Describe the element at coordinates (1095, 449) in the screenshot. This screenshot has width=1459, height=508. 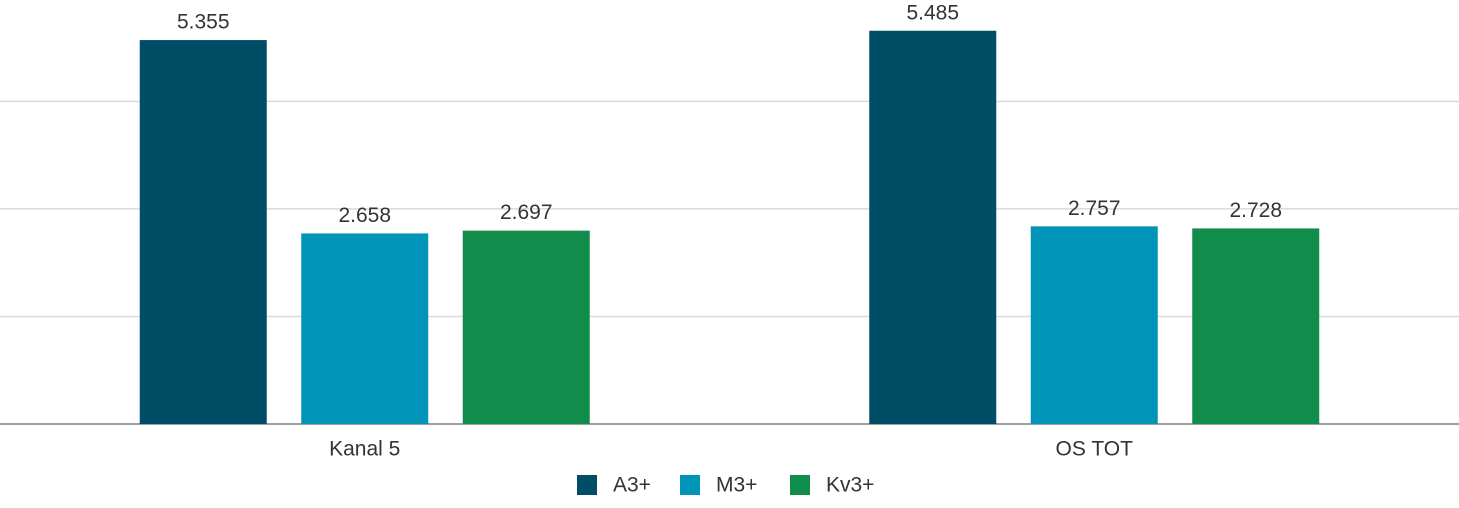
I see `x-tick-label: OS TOT` at that location.